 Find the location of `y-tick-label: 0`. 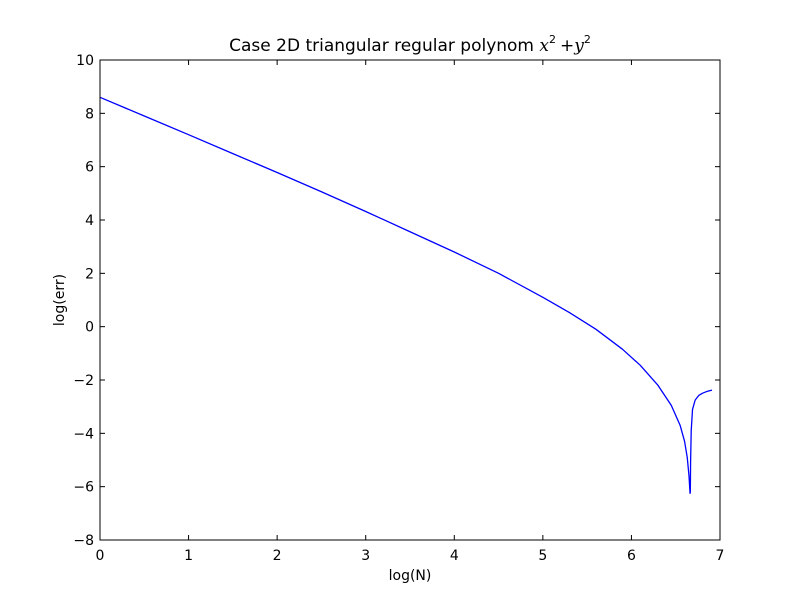

y-tick-label: 0 is located at coordinates (89, 328).